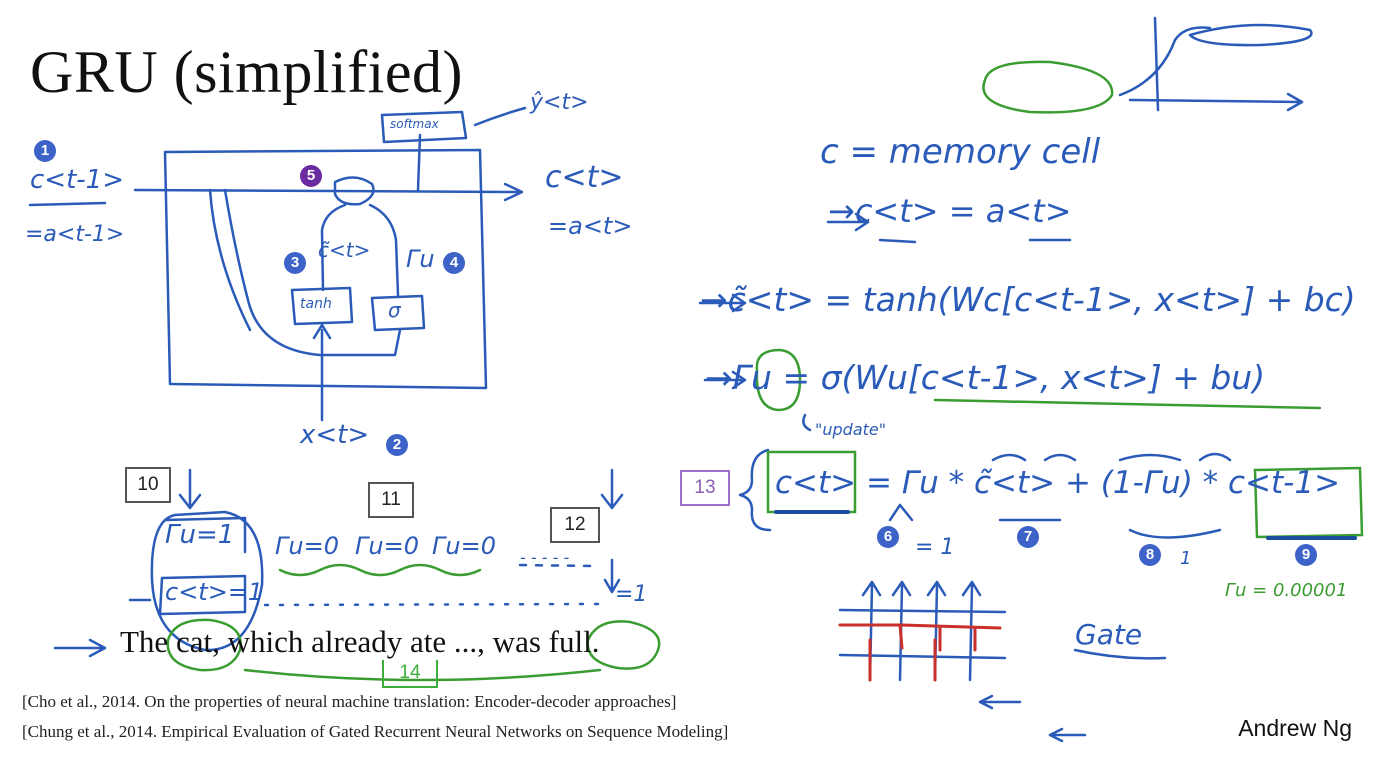  I want to click on sigma-label: σ, so click(394, 310).